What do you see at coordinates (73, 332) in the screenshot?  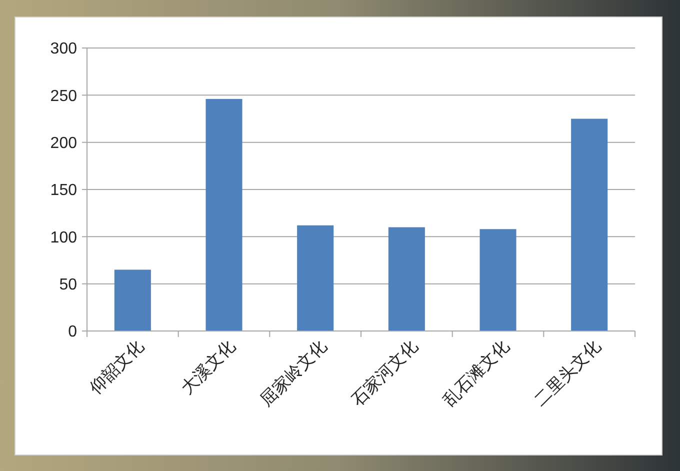 I see `y-tick-label: 0` at bounding box center [73, 332].